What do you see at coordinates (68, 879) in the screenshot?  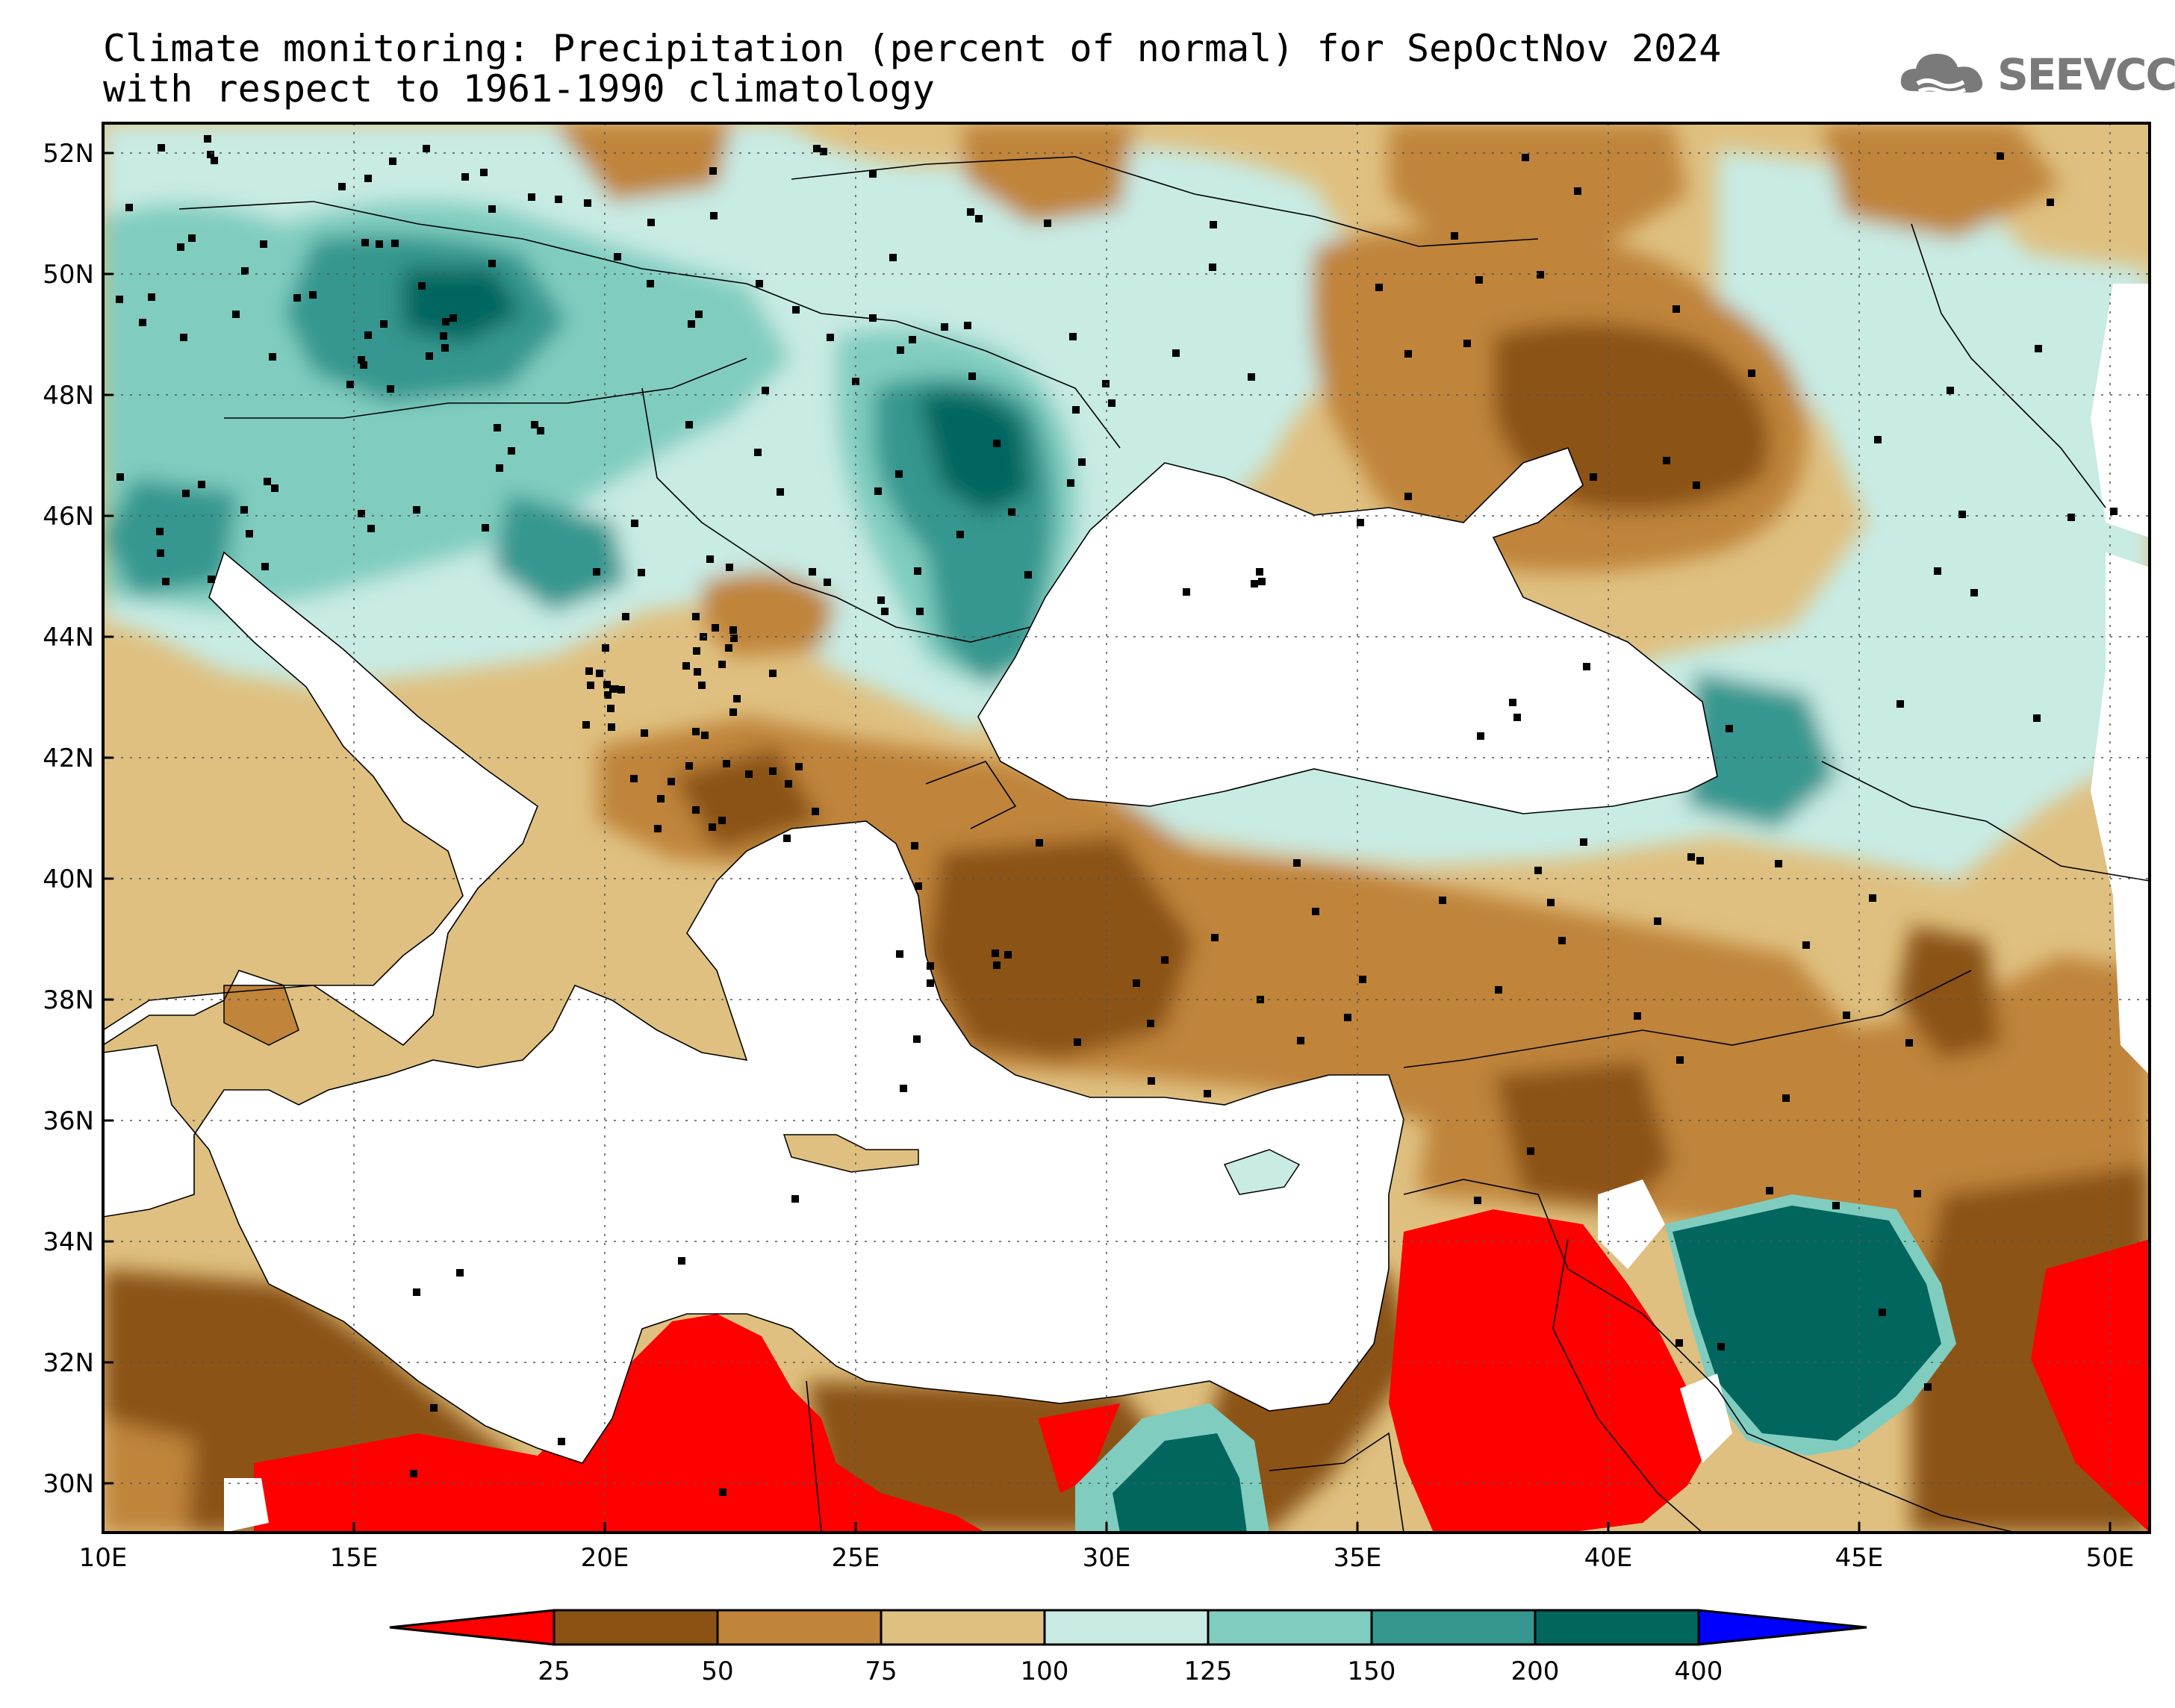 I see `y-label: 40N` at bounding box center [68, 879].